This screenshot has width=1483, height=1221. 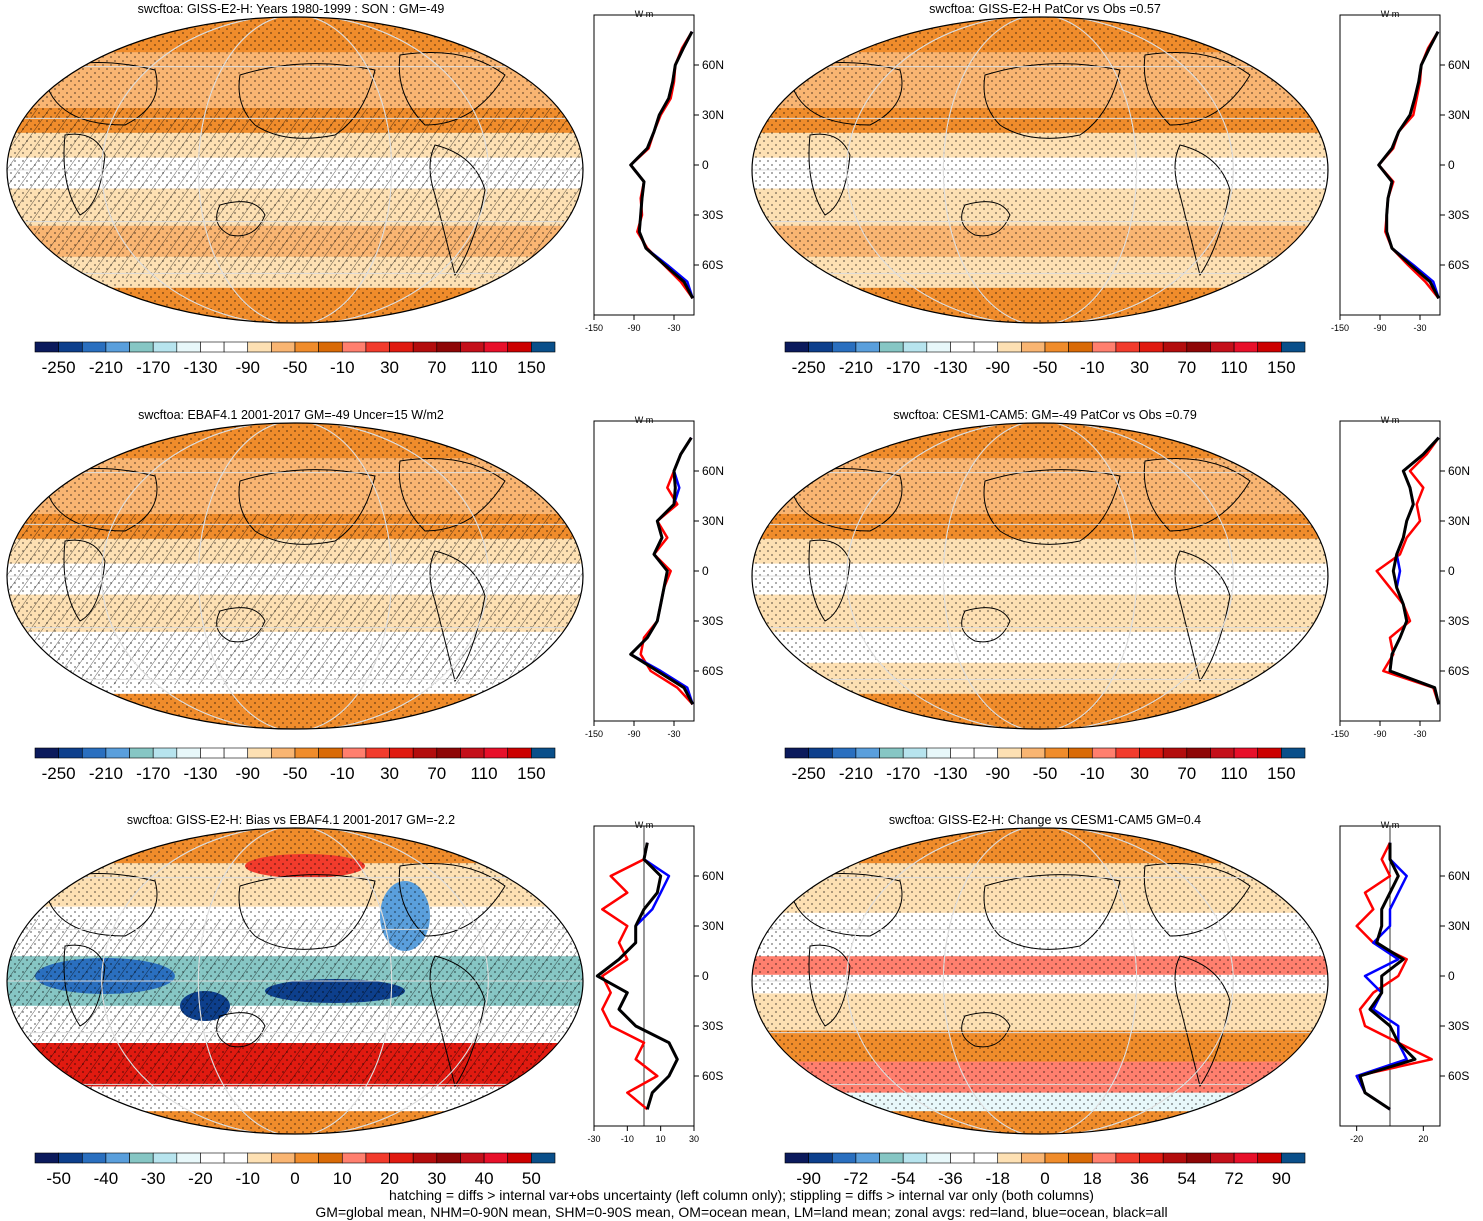 What do you see at coordinates (997, 1178) in the screenshot?
I see `colorbar-label: -18` at bounding box center [997, 1178].